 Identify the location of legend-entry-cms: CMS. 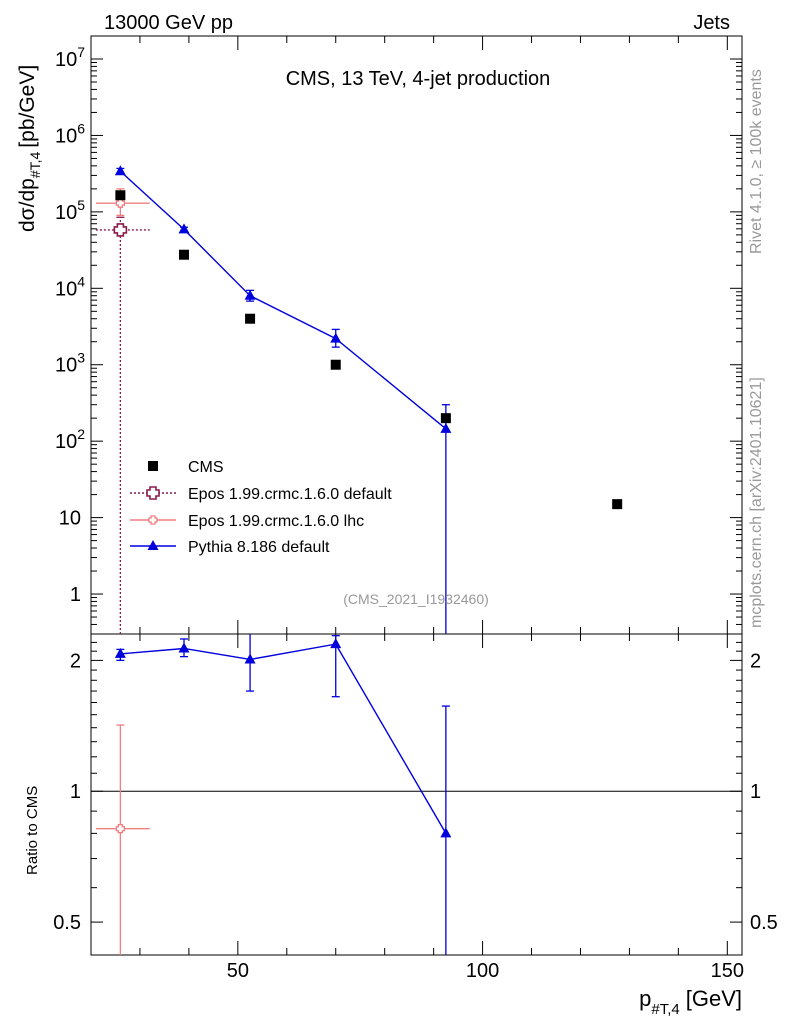
(186, 467).